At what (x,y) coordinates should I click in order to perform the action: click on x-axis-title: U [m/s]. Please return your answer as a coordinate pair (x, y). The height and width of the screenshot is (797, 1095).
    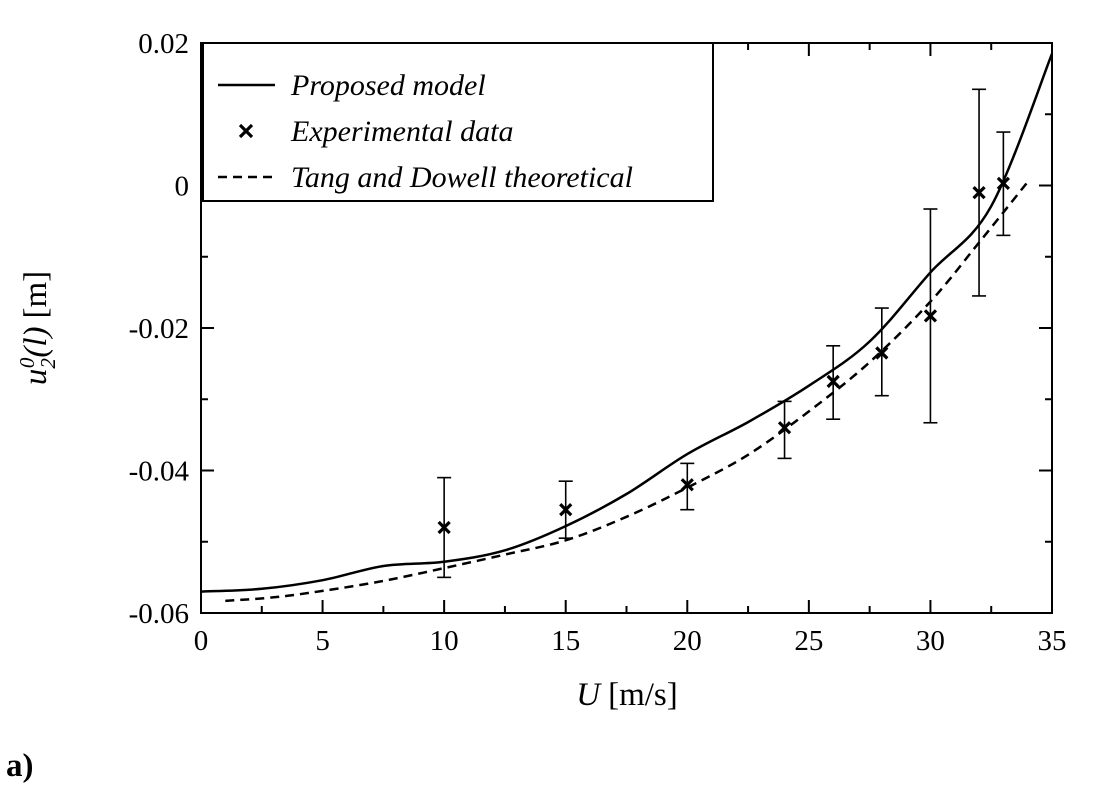
    Looking at the image, I should click on (627, 695).